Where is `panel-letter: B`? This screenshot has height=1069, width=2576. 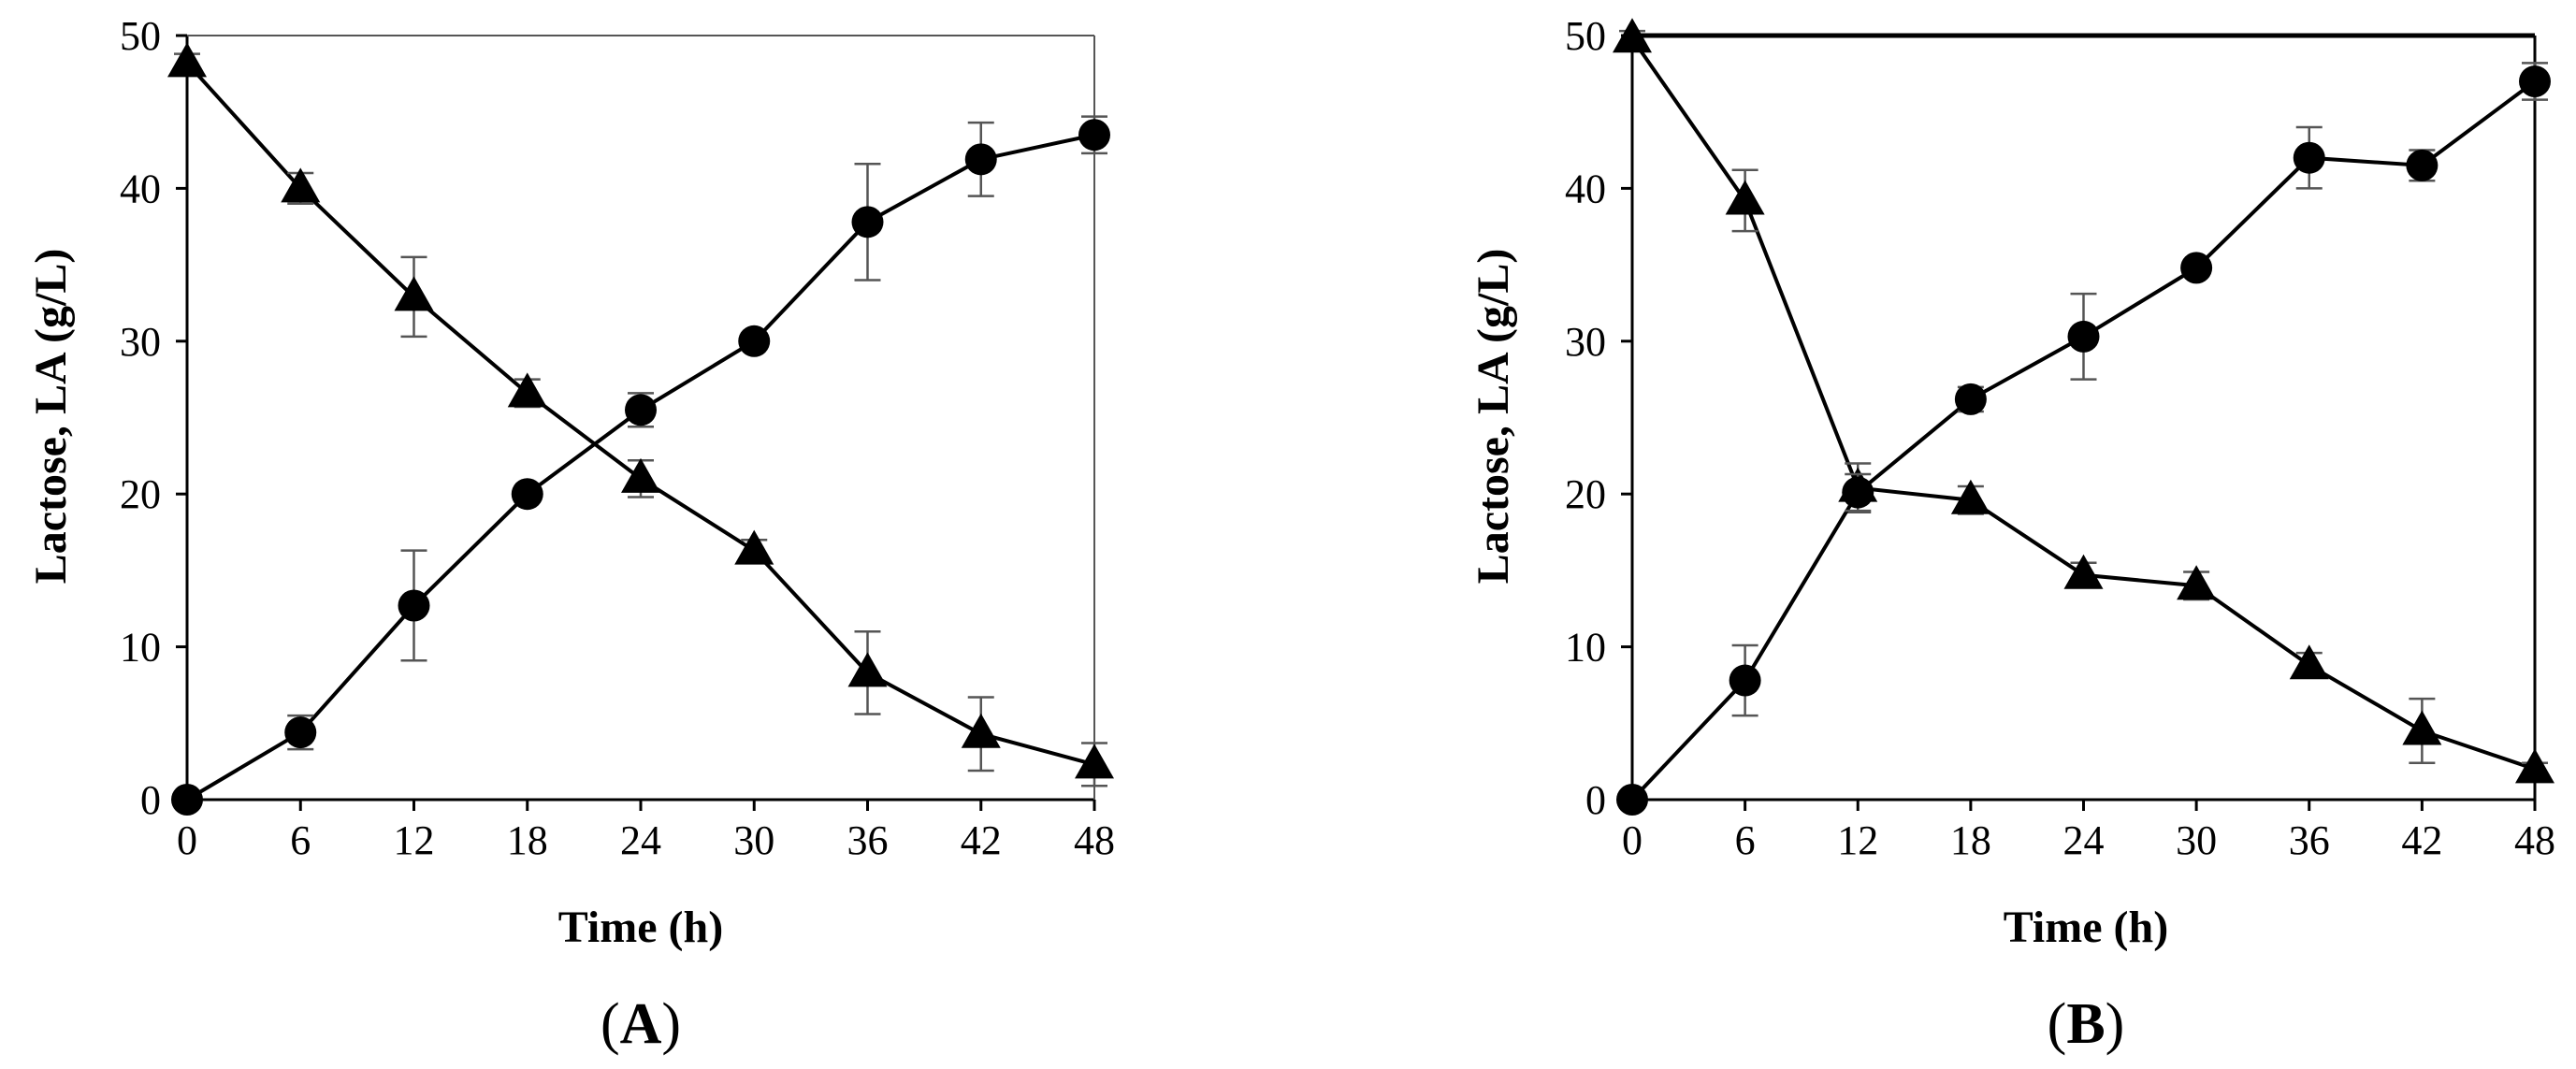 panel-letter: B is located at coordinates (2085, 1024).